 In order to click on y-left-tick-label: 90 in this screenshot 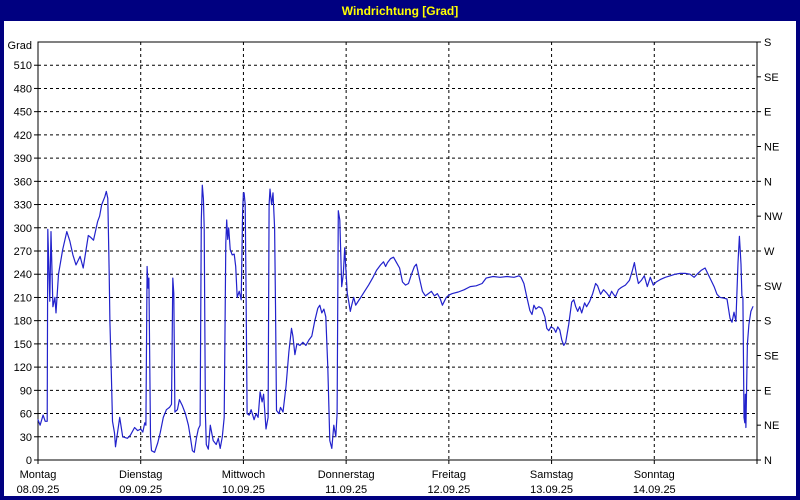, I will do `click(26, 391)`.